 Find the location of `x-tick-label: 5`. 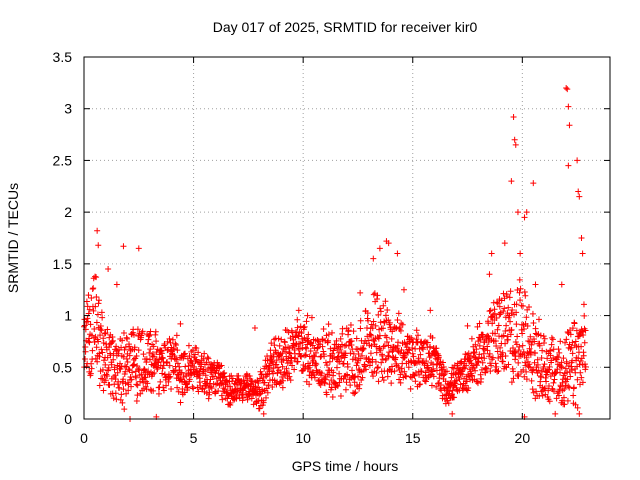

x-tick-label: 5 is located at coordinates (194, 438).